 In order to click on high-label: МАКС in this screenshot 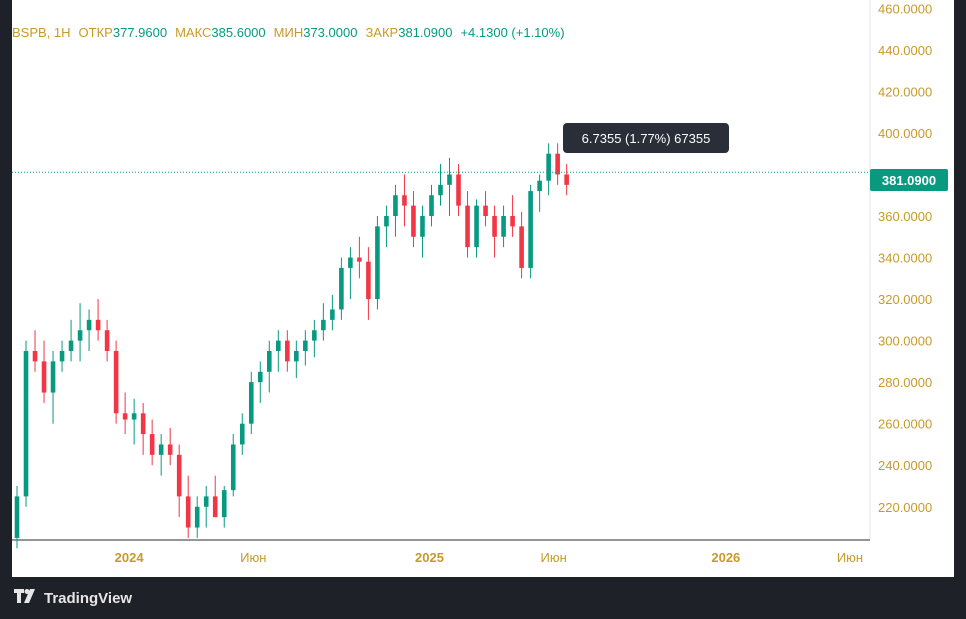, I will do `click(193, 32)`.